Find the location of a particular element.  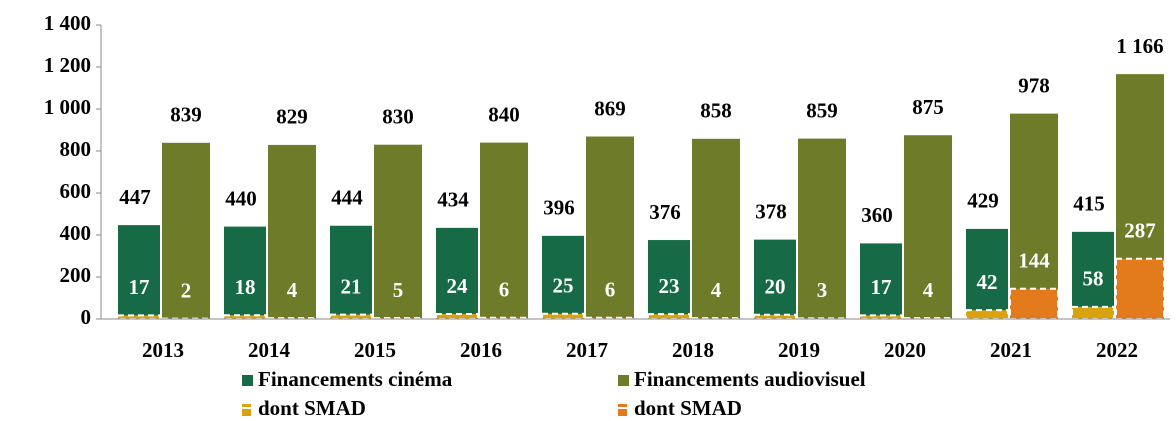

x-tick-label: 2017 is located at coordinates (587, 350).